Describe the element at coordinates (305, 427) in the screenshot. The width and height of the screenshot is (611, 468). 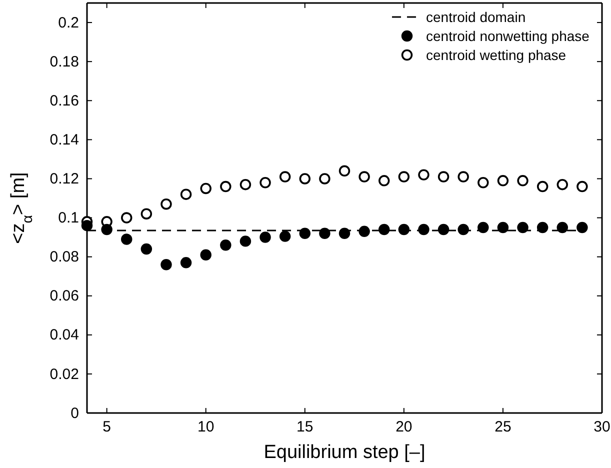
I see `x-tick-label: 15` at that location.